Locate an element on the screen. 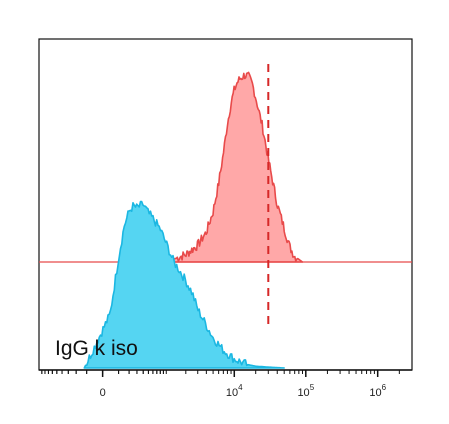 This screenshot has width=449, height=424. x-axis: 0 10⁴ 10⁵ 10⁶ is located at coordinates (225, 384).